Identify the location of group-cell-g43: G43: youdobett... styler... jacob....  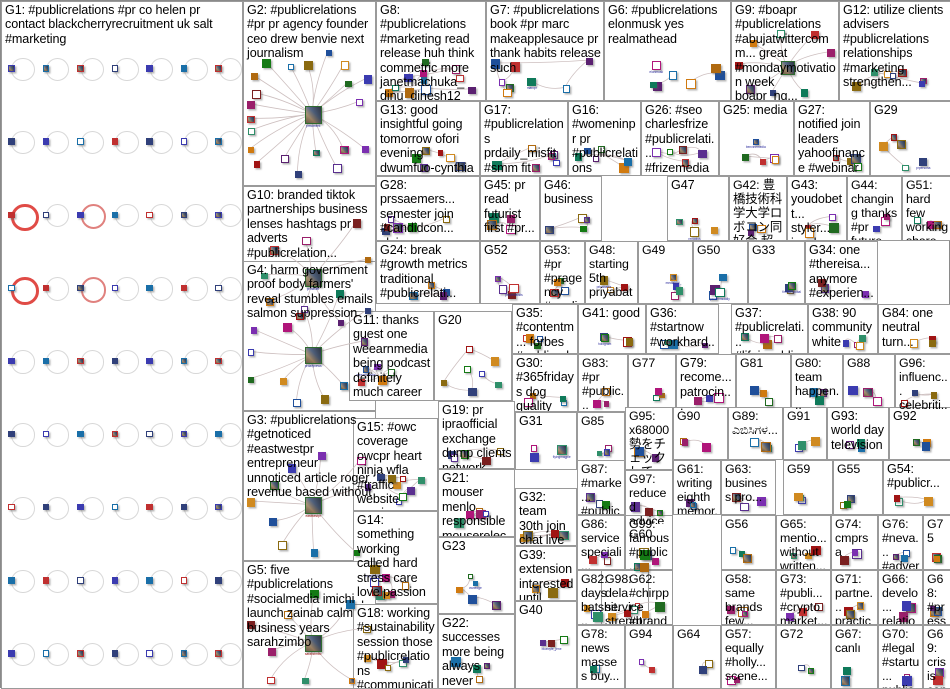
(817, 208).